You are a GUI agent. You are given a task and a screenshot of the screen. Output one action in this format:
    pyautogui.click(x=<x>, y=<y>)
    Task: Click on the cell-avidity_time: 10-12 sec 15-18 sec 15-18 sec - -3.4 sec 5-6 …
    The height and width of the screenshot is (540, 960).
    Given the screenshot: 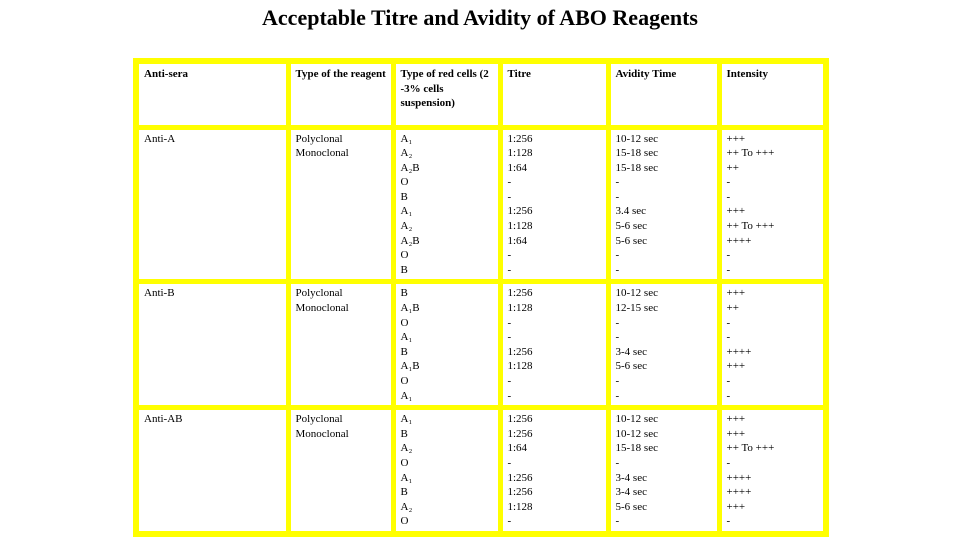 What is the action you would take?
    pyautogui.click(x=663, y=204)
    